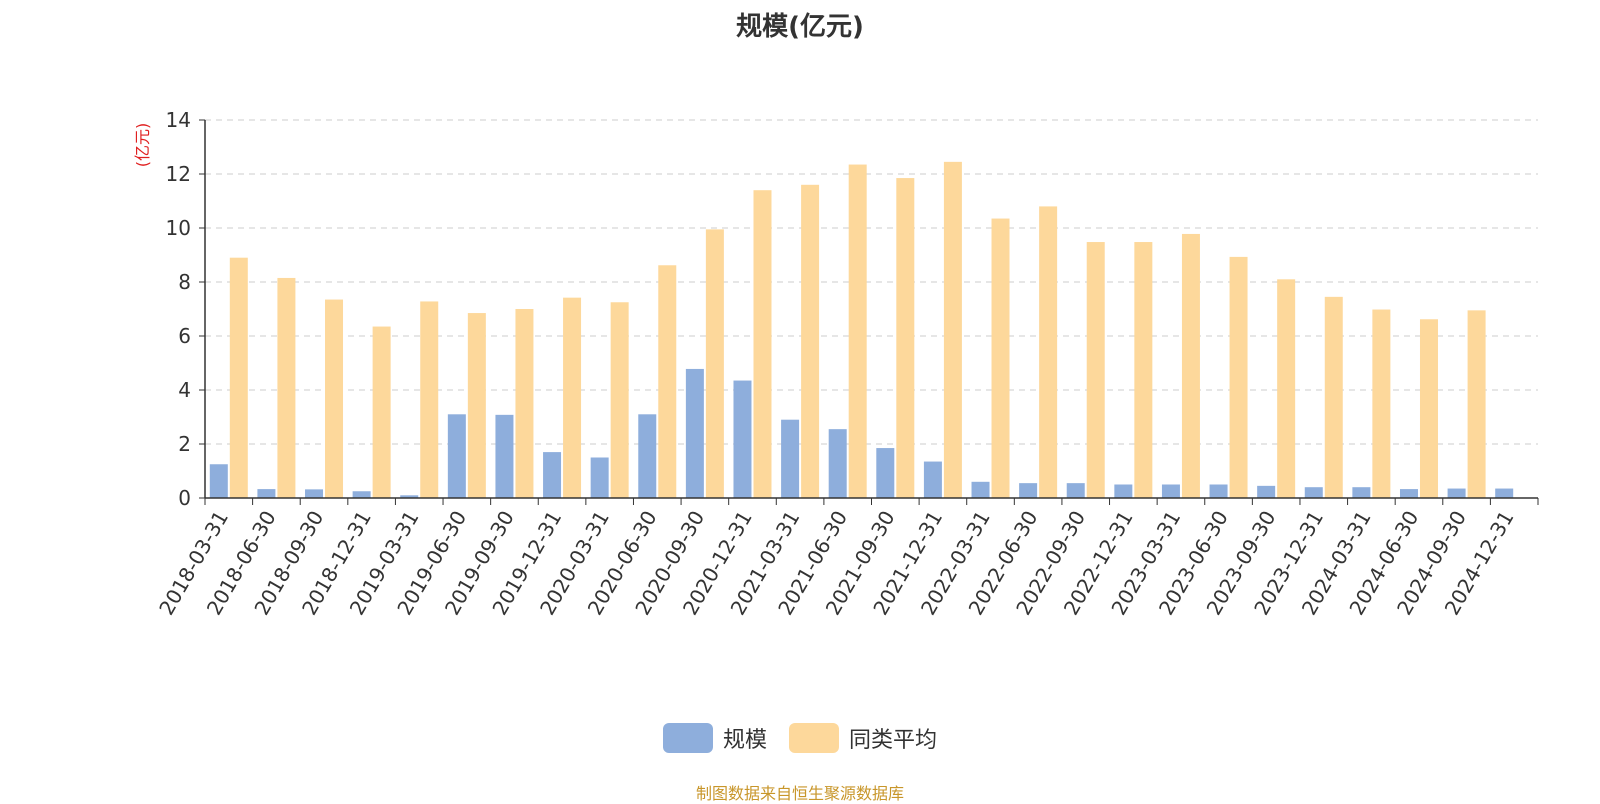 The height and width of the screenshot is (804, 1600). Describe the element at coordinates (178, 228) in the screenshot. I see `y-tick-label: 10` at that location.